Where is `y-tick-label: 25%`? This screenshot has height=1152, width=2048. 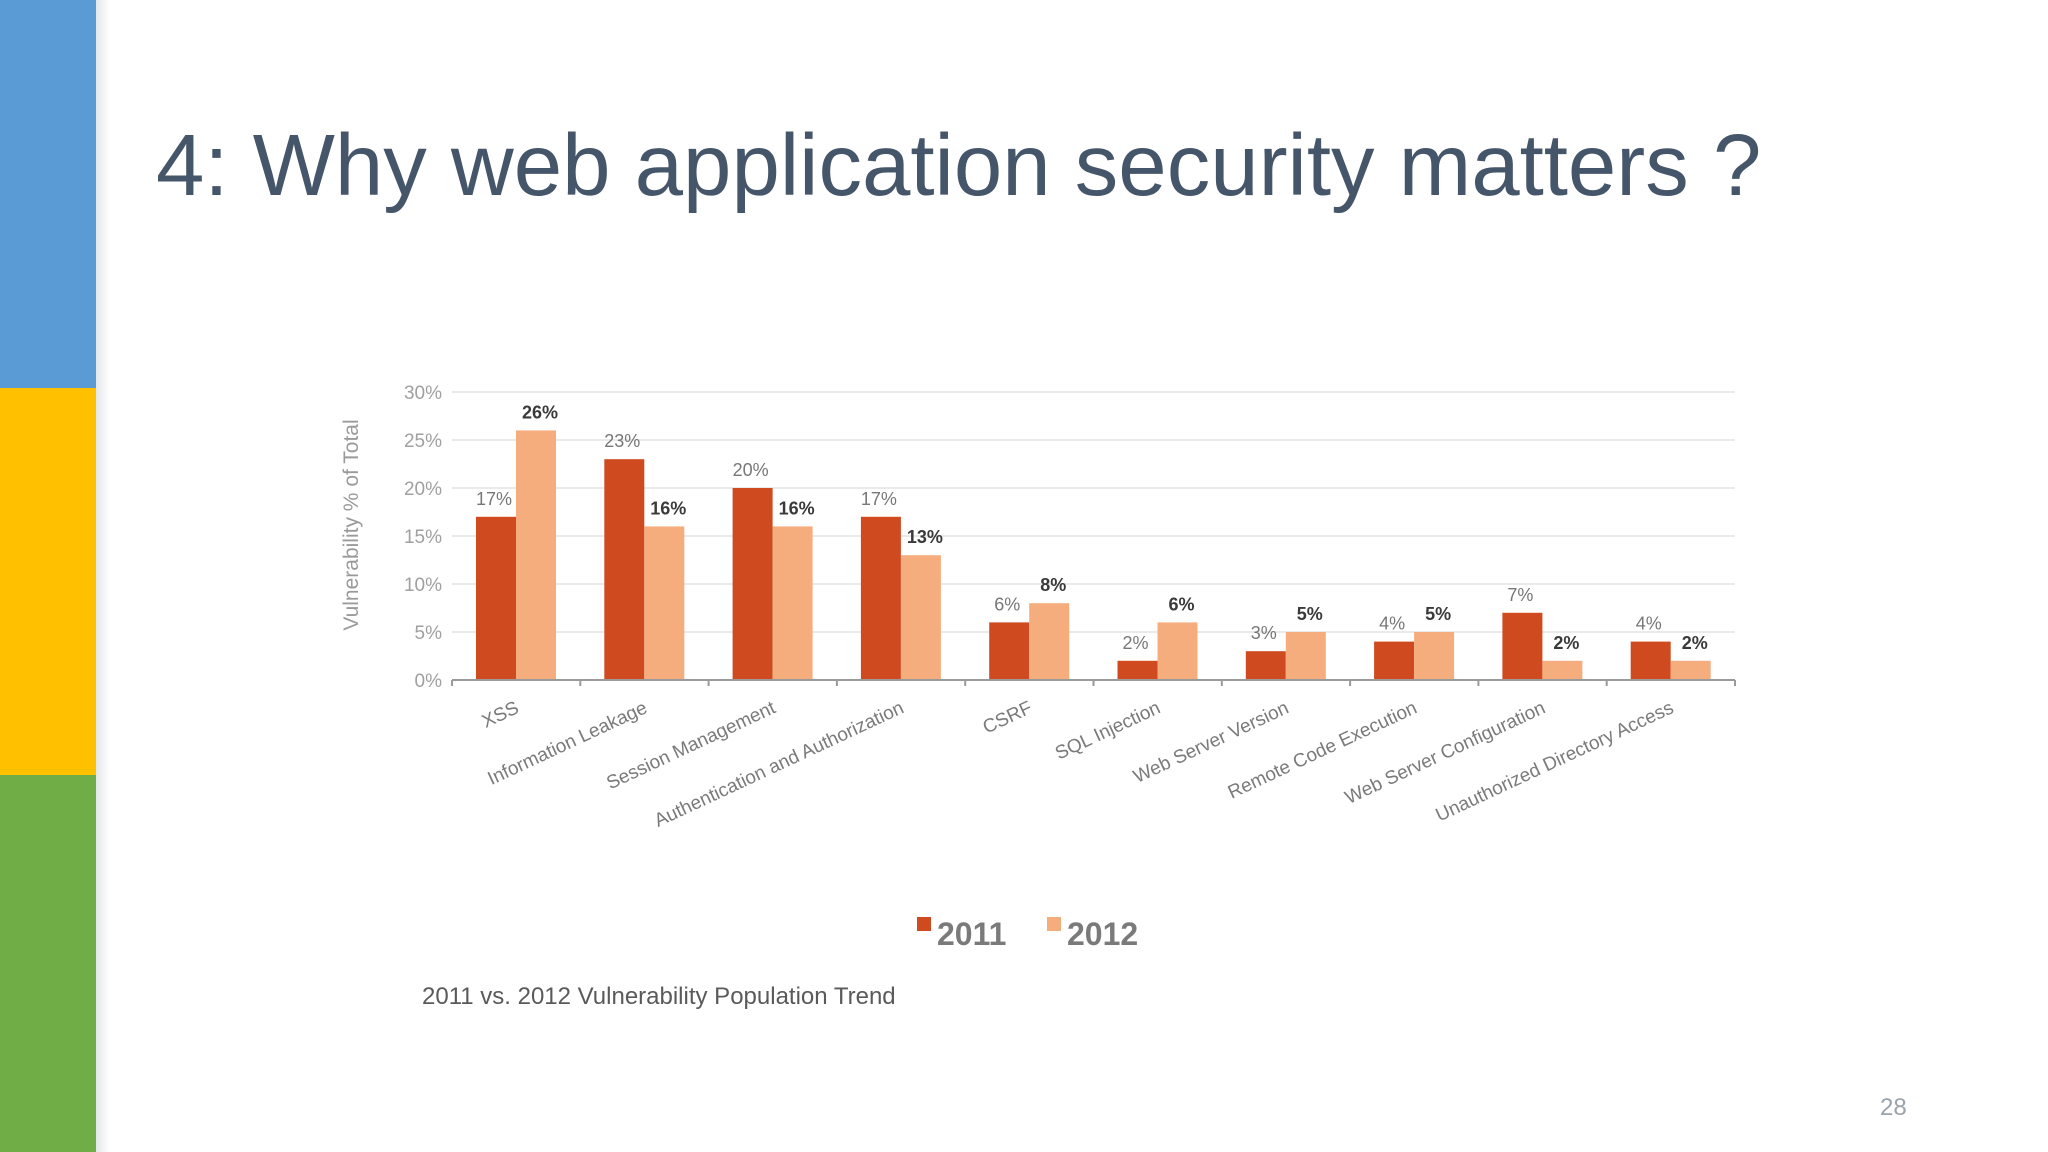
y-tick-label: 25% is located at coordinates (423, 441).